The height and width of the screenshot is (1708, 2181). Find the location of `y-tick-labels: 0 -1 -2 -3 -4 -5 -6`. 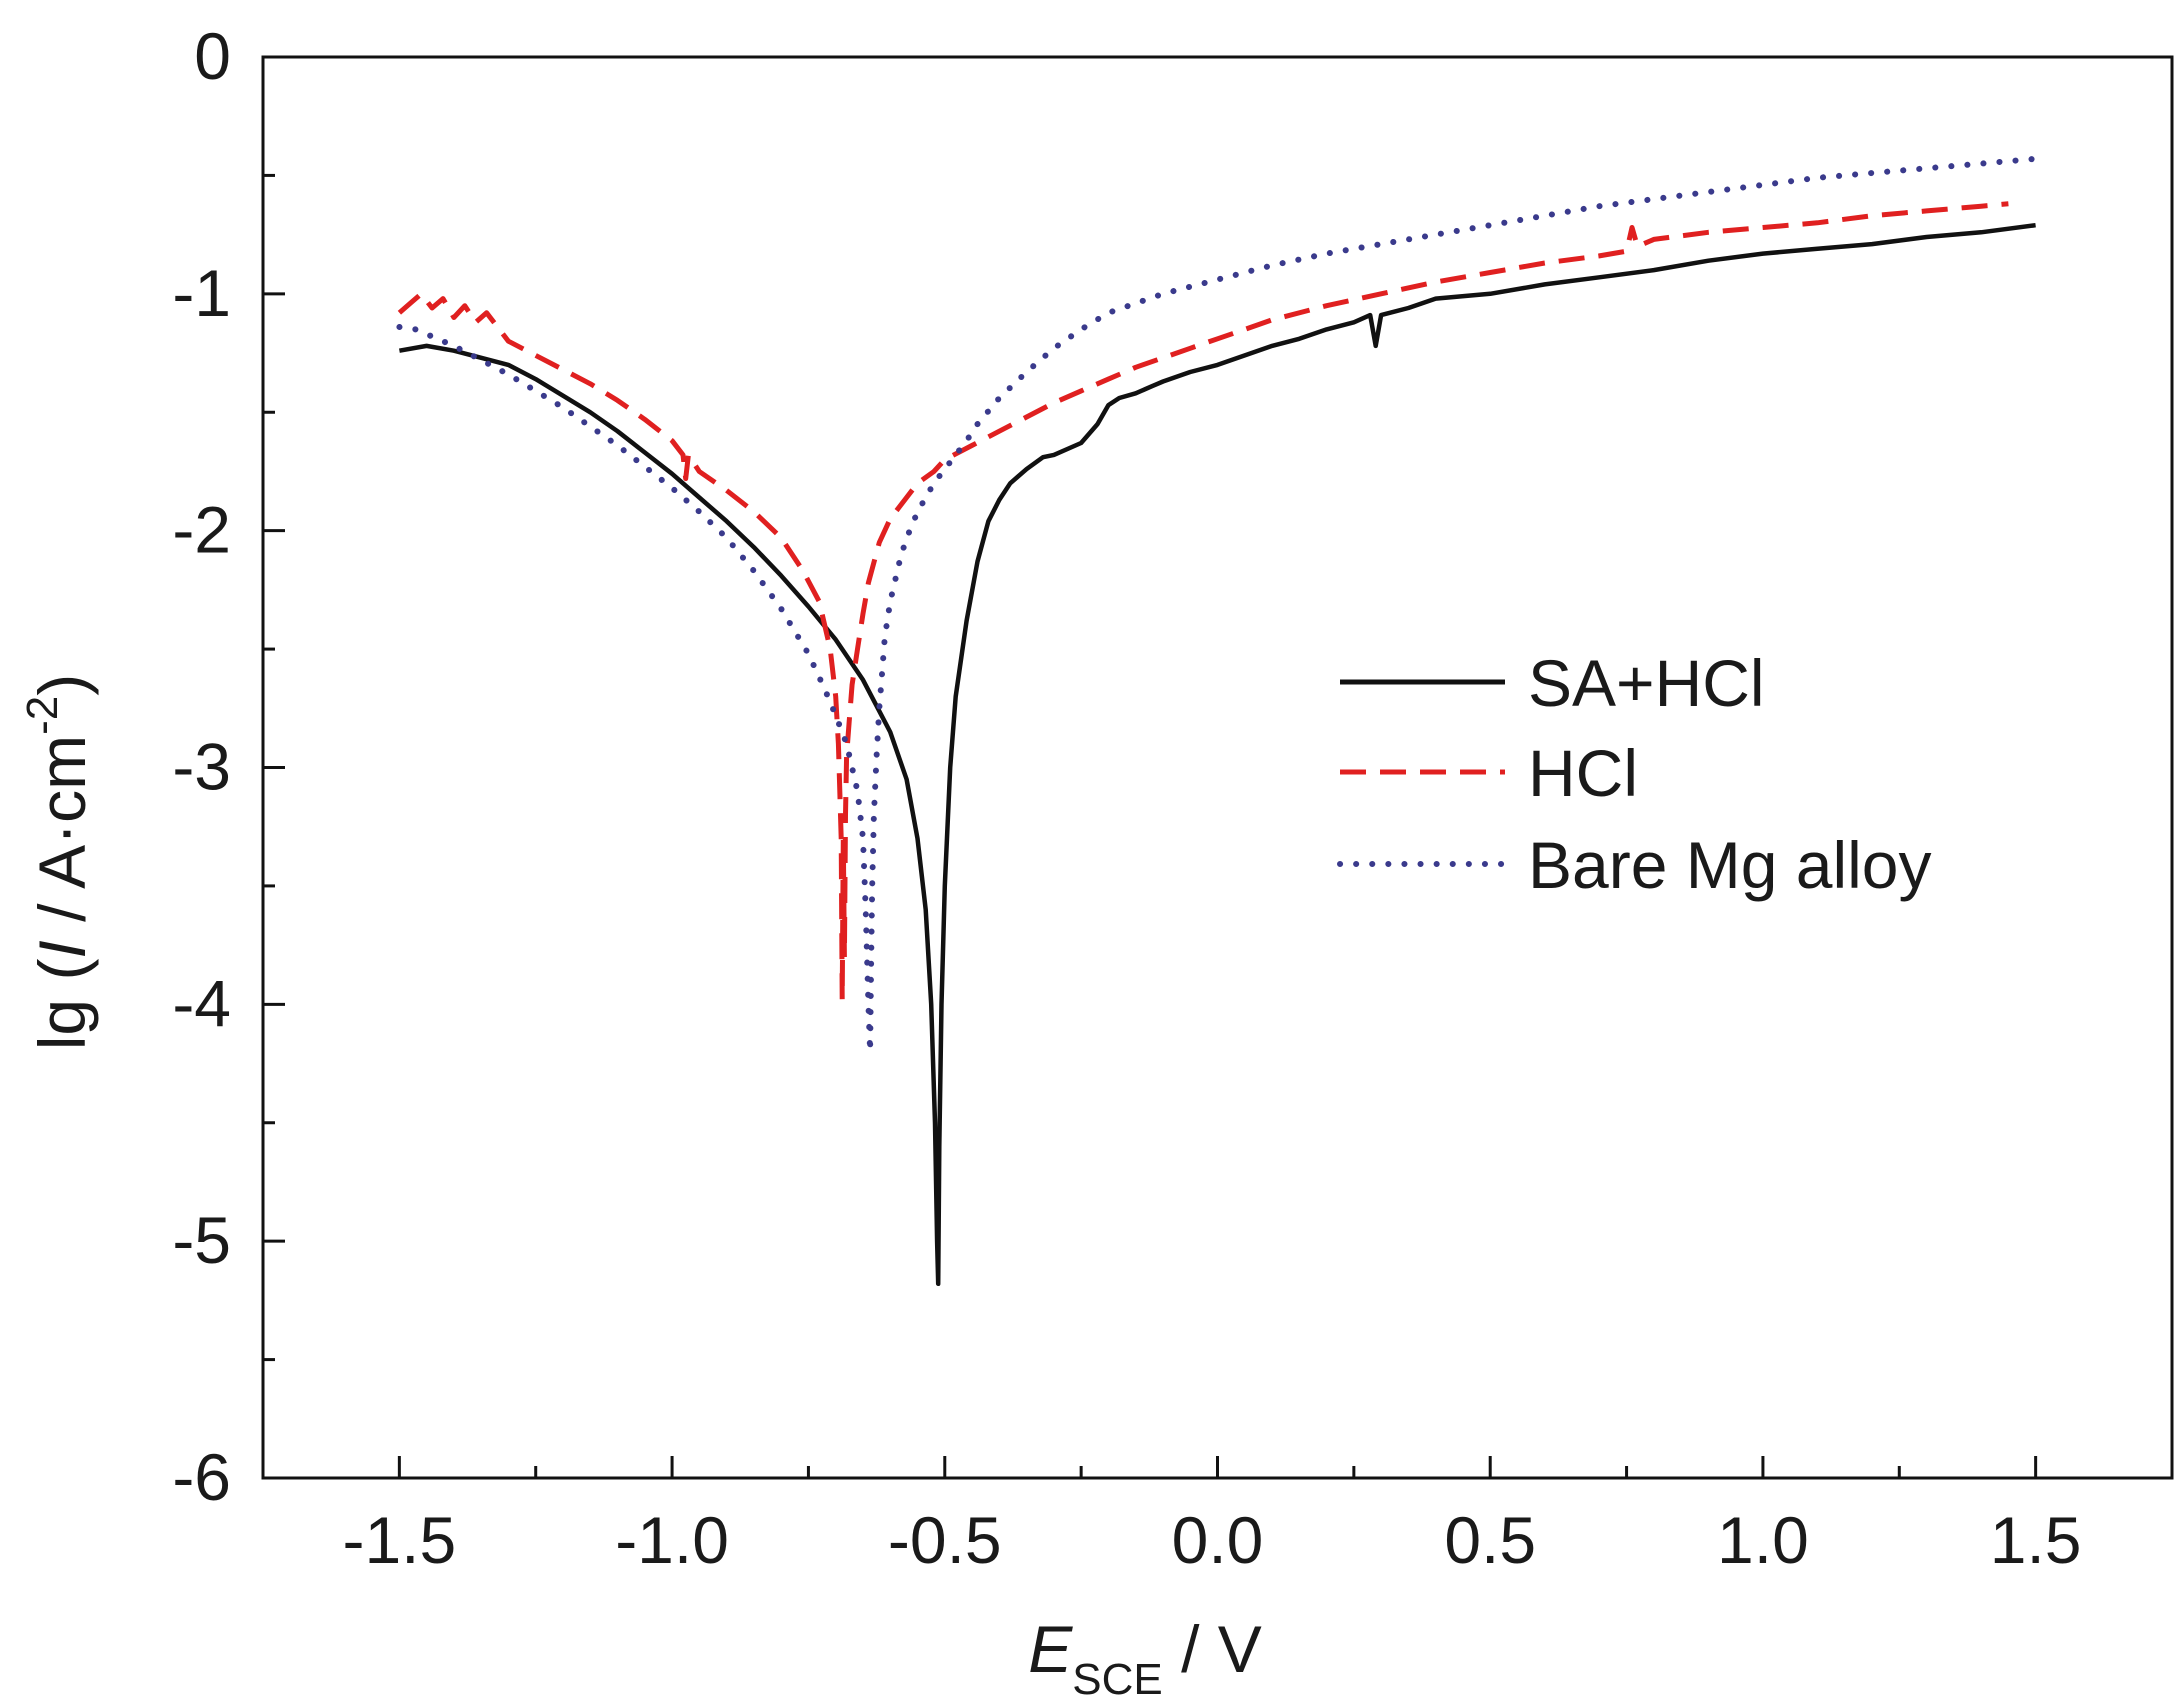

y-tick-labels: 0 -1 -2 -3 -4 -5 -6 is located at coordinates (201, 766).